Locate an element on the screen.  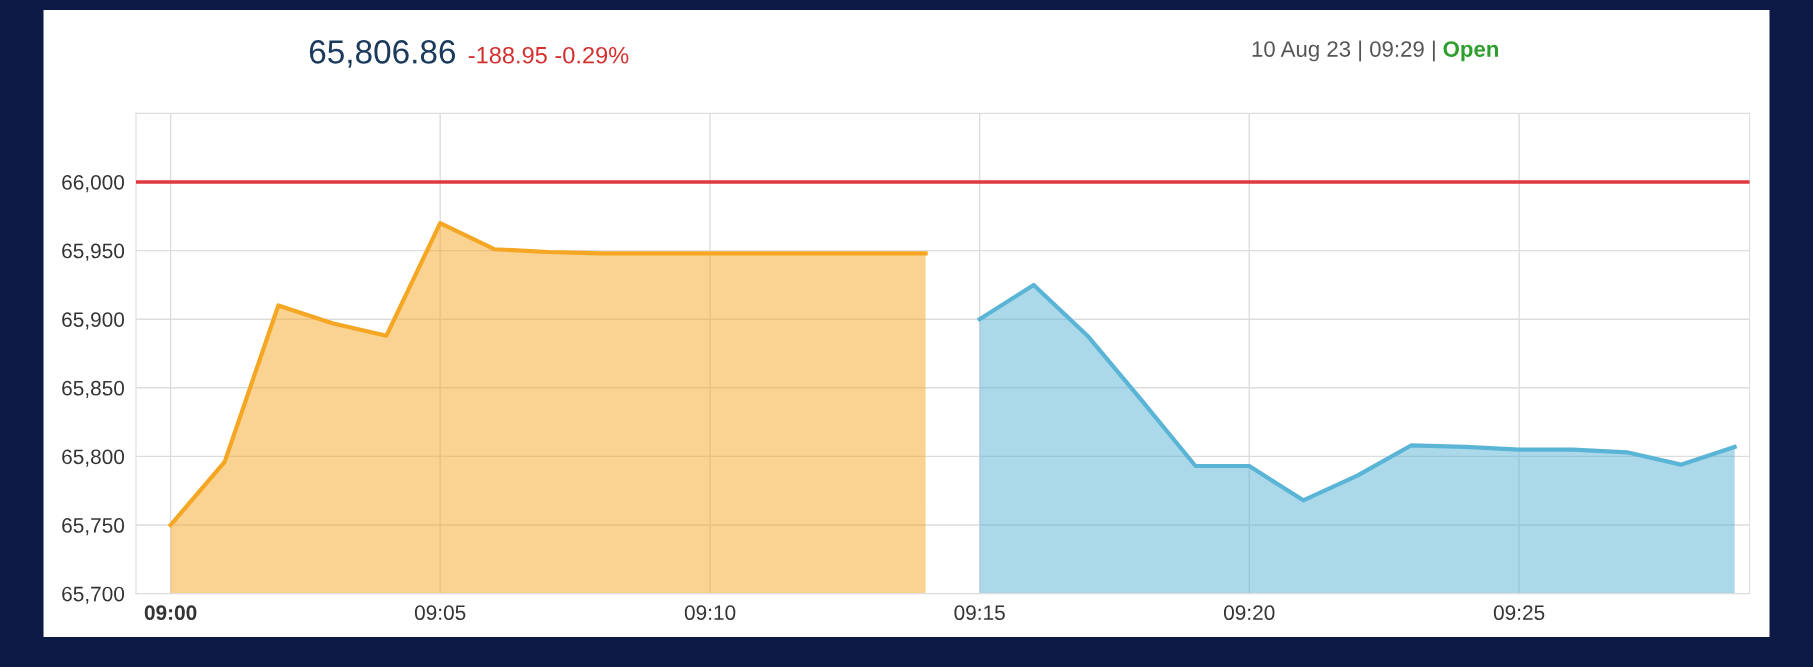
x-tick-label: 09:00 is located at coordinates (170, 613).